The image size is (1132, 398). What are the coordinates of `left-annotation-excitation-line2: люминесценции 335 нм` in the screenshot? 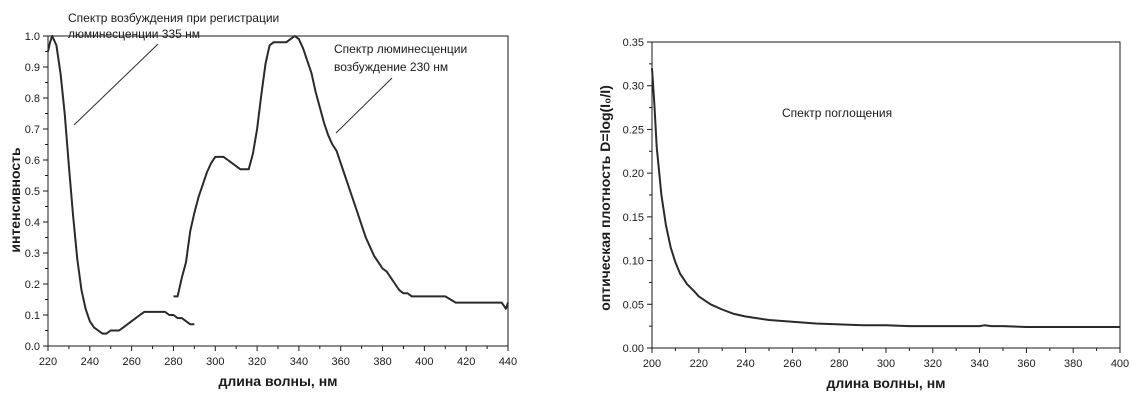 It's located at (134, 34).